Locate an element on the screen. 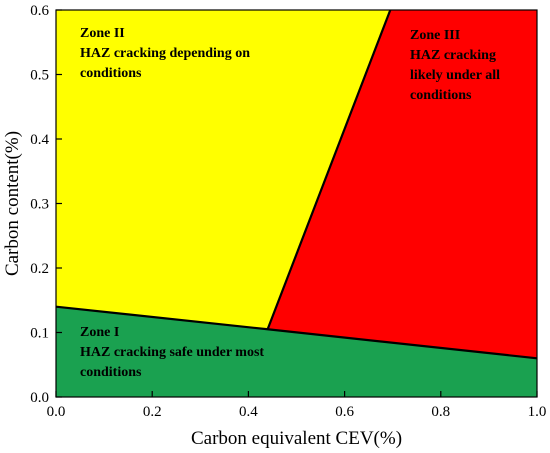 This screenshot has width=550, height=453. y-axis-title: Carbon content(%) is located at coordinates (12, 203).